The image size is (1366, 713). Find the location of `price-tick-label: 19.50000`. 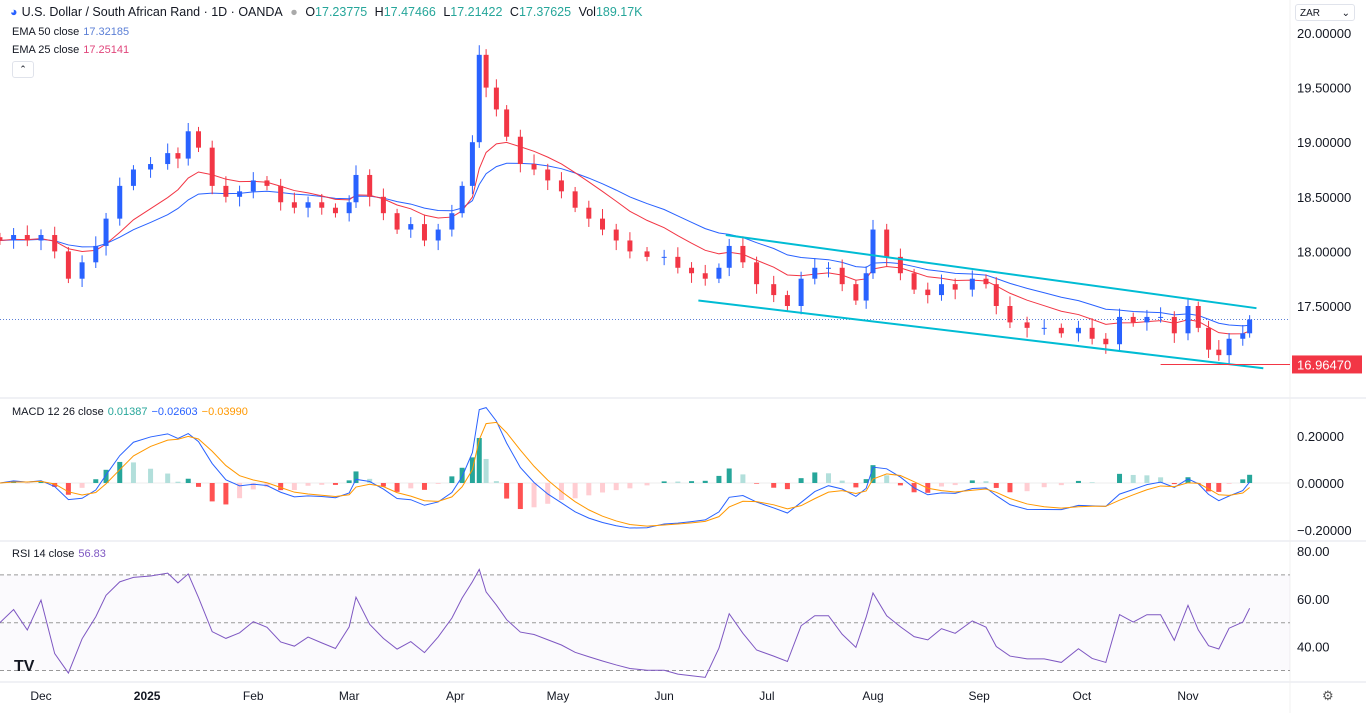

price-tick-label: 19.50000 is located at coordinates (1324, 88).